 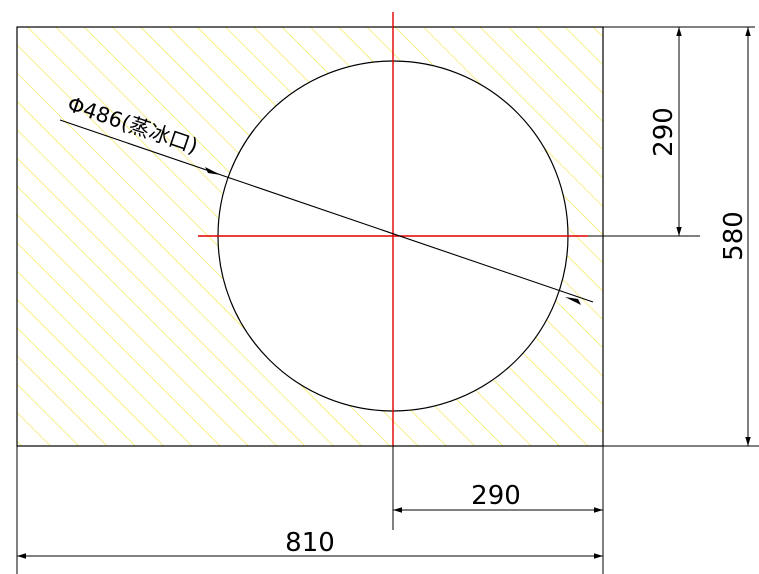 I want to click on diameter-arrow-right, so click(x=573, y=301).